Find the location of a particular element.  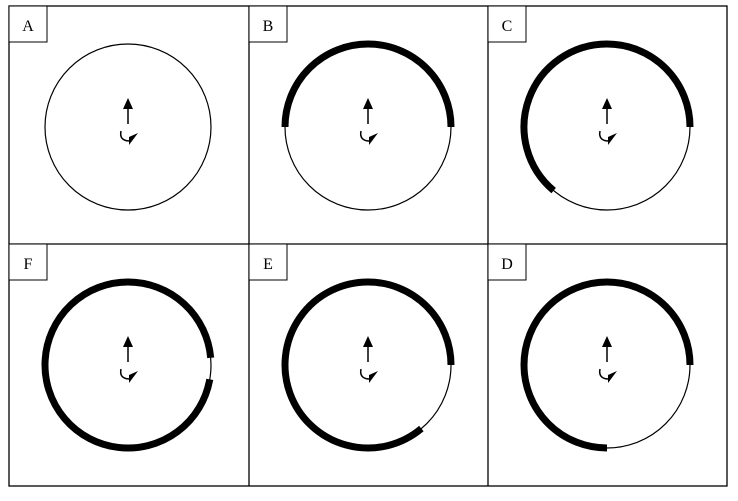

panel-a: A is located at coordinates (110, 108).